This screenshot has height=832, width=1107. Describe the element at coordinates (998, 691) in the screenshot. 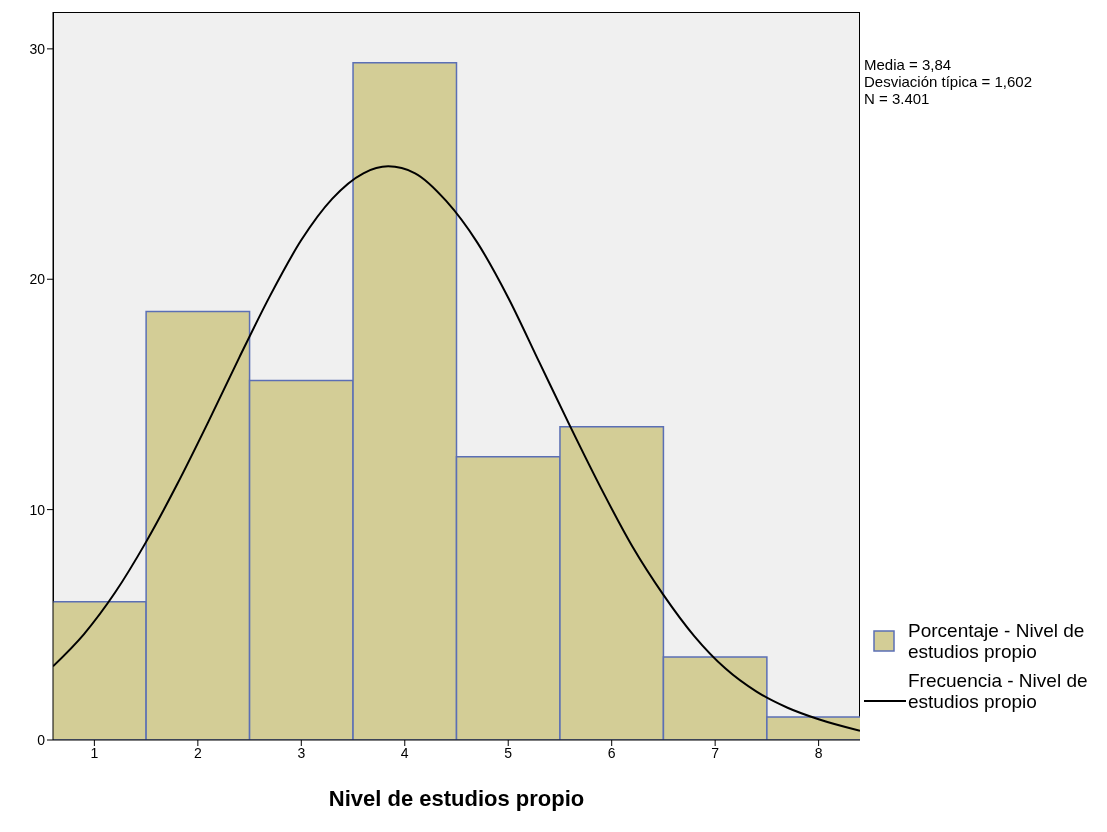

I see `legend-label: Frecuencia - Nivel de estudios propio` at that location.